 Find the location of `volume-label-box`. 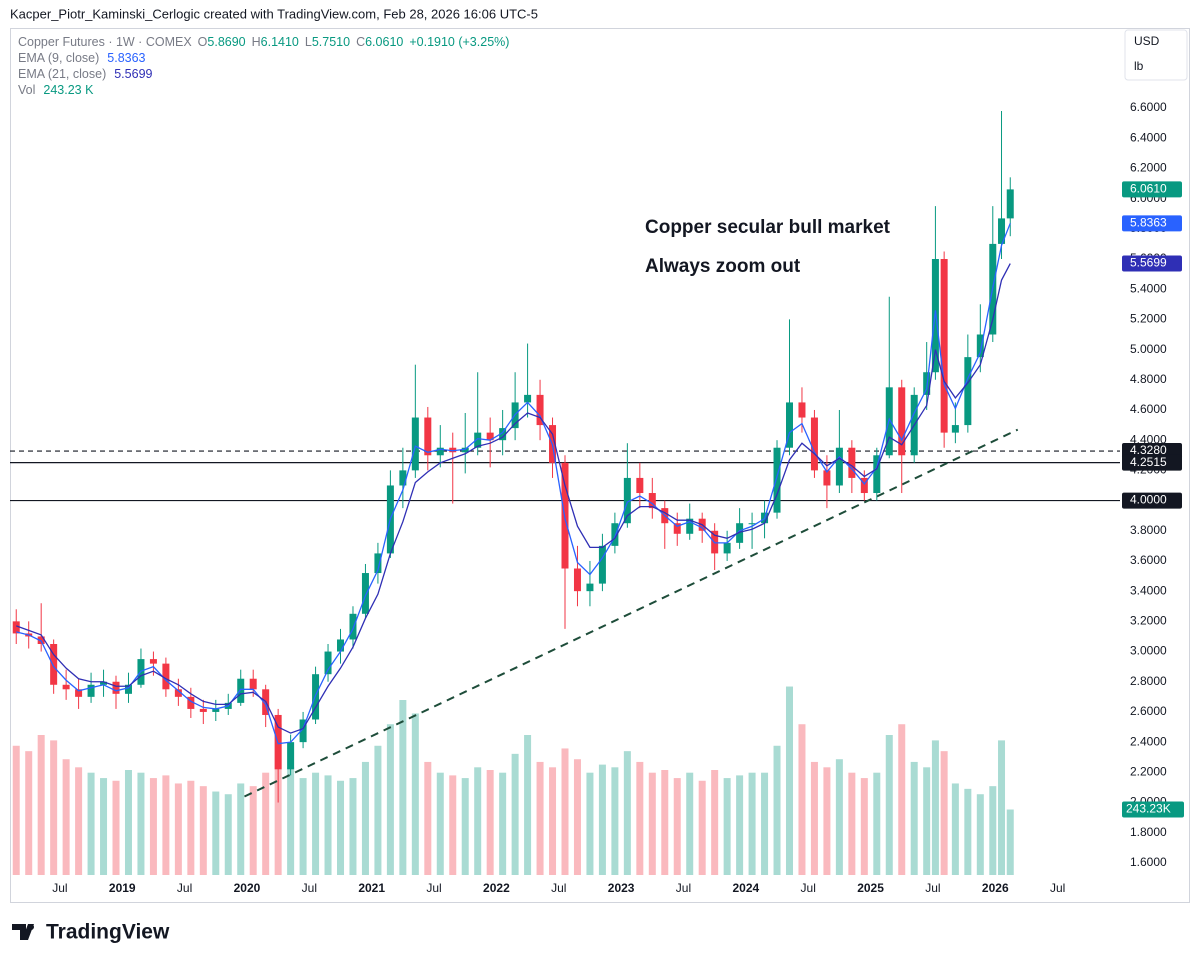

volume-label-box is located at coordinates (1153, 809).